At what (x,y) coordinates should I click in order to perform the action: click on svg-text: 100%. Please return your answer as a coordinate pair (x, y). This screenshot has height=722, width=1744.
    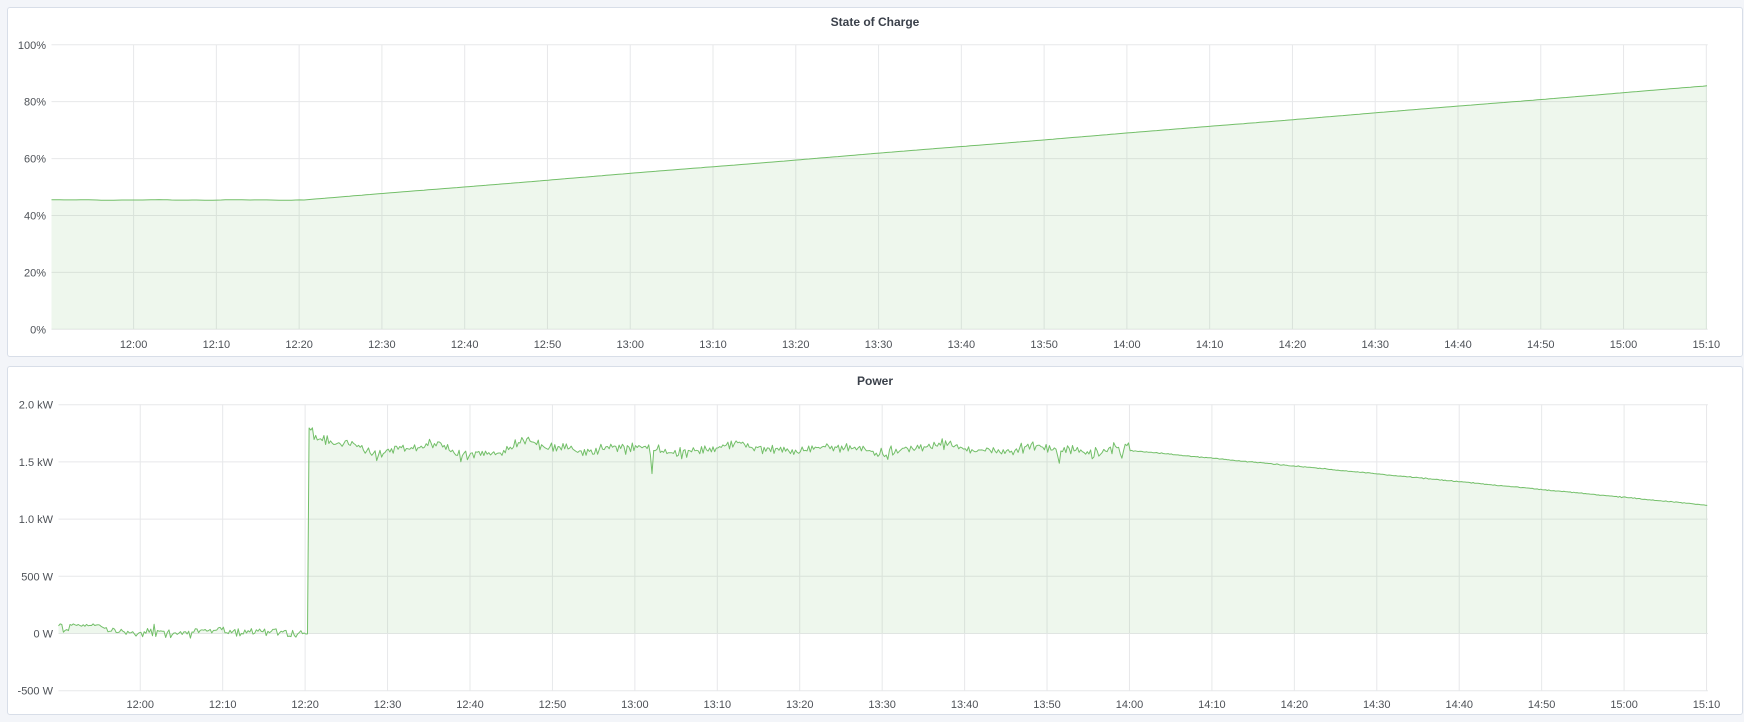
    Looking at the image, I should click on (32, 46).